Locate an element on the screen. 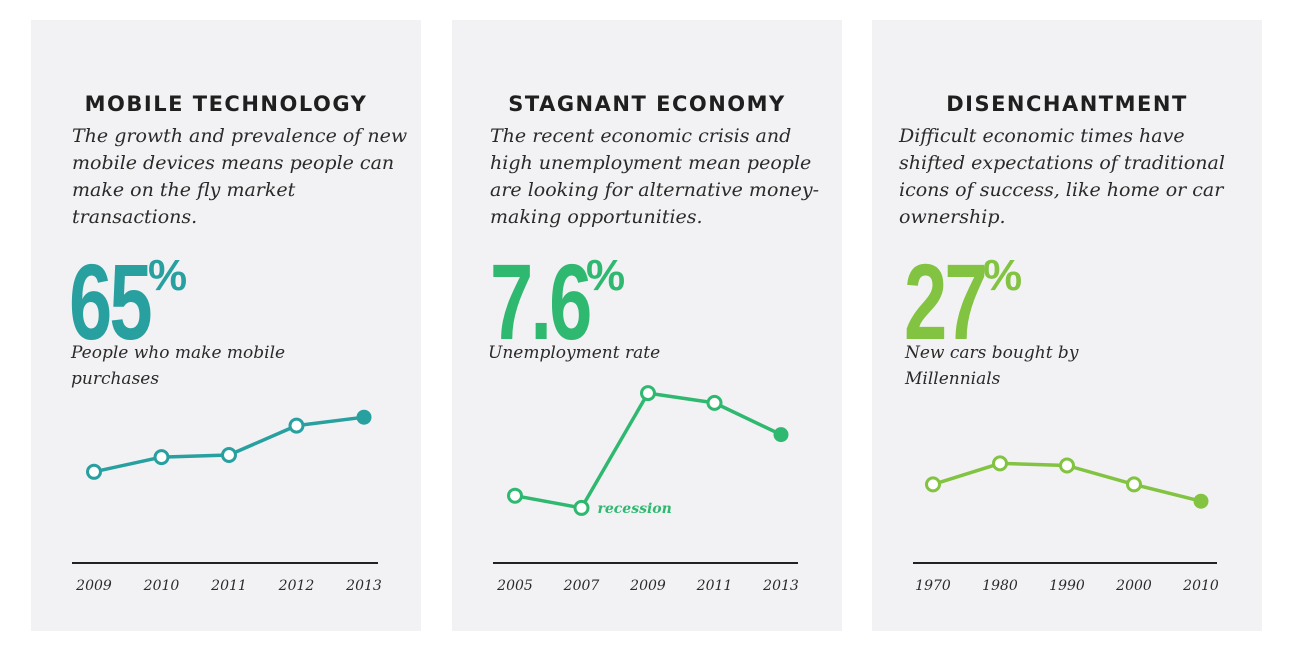 The height and width of the screenshot is (656, 1295). panel-title: STAGNANT ECONOMY is located at coordinates (647, 104).